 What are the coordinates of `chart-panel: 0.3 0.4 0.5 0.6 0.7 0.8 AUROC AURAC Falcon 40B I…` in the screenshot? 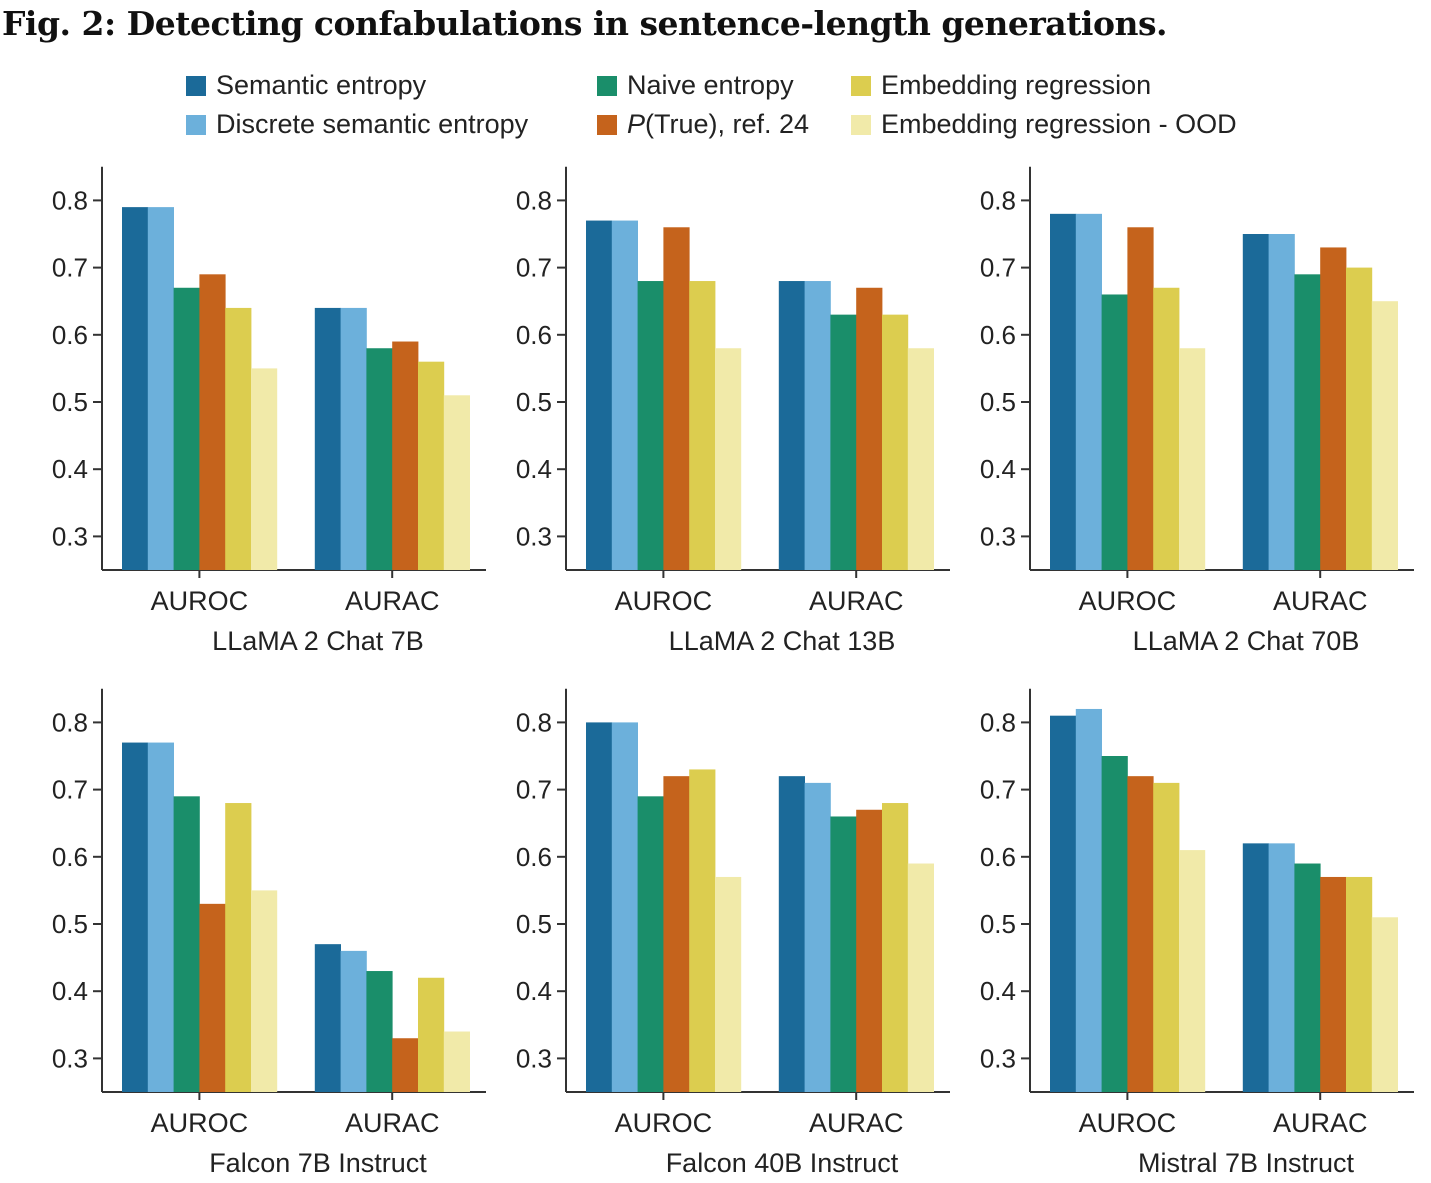 It's located at (733, 933).